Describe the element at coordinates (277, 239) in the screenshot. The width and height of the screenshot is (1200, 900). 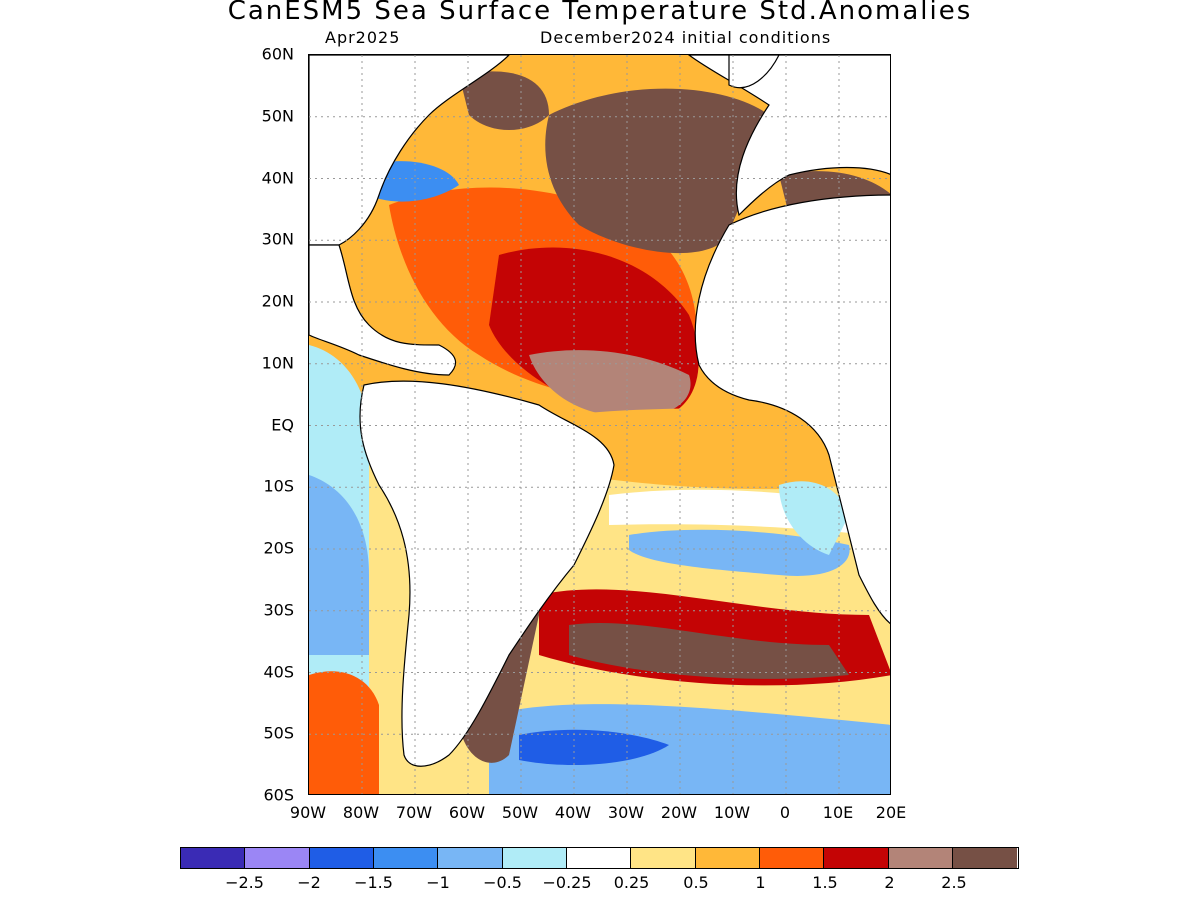
I see `lat-tick-label: 30N` at that location.